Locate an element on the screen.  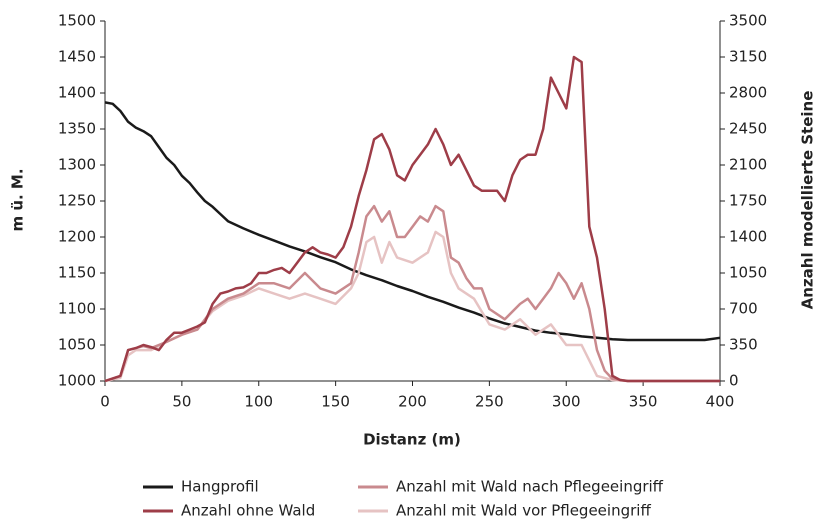
y-tick-label: 1400 is located at coordinates (77, 93).